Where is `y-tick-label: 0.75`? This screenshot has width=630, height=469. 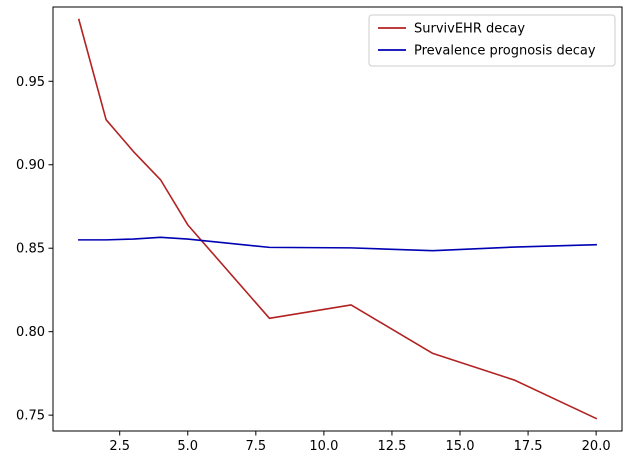
y-tick-label: 0.75 is located at coordinates (30, 416).